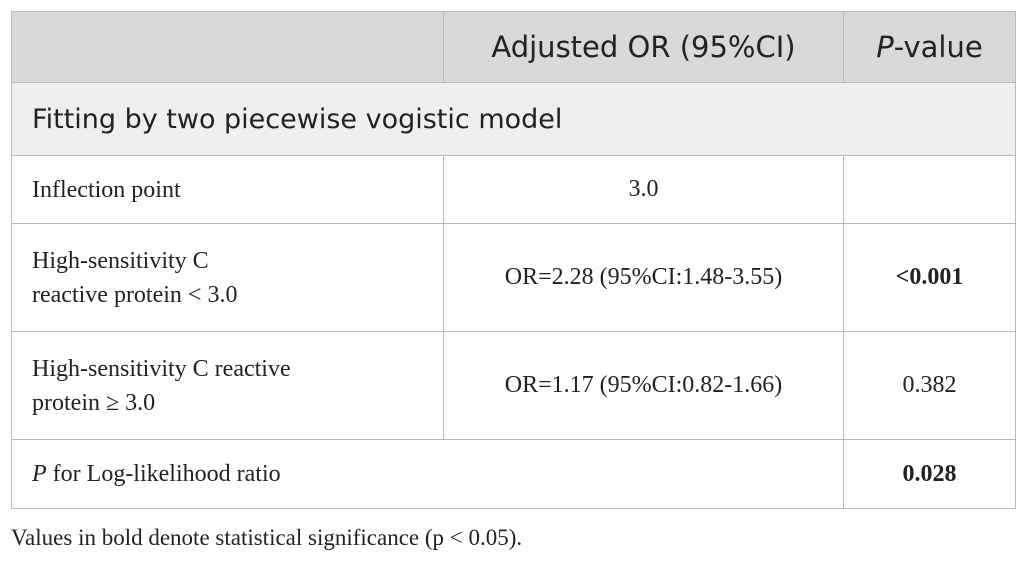  What do you see at coordinates (227, 47) in the screenshot?
I see `header-cell-blank` at bounding box center [227, 47].